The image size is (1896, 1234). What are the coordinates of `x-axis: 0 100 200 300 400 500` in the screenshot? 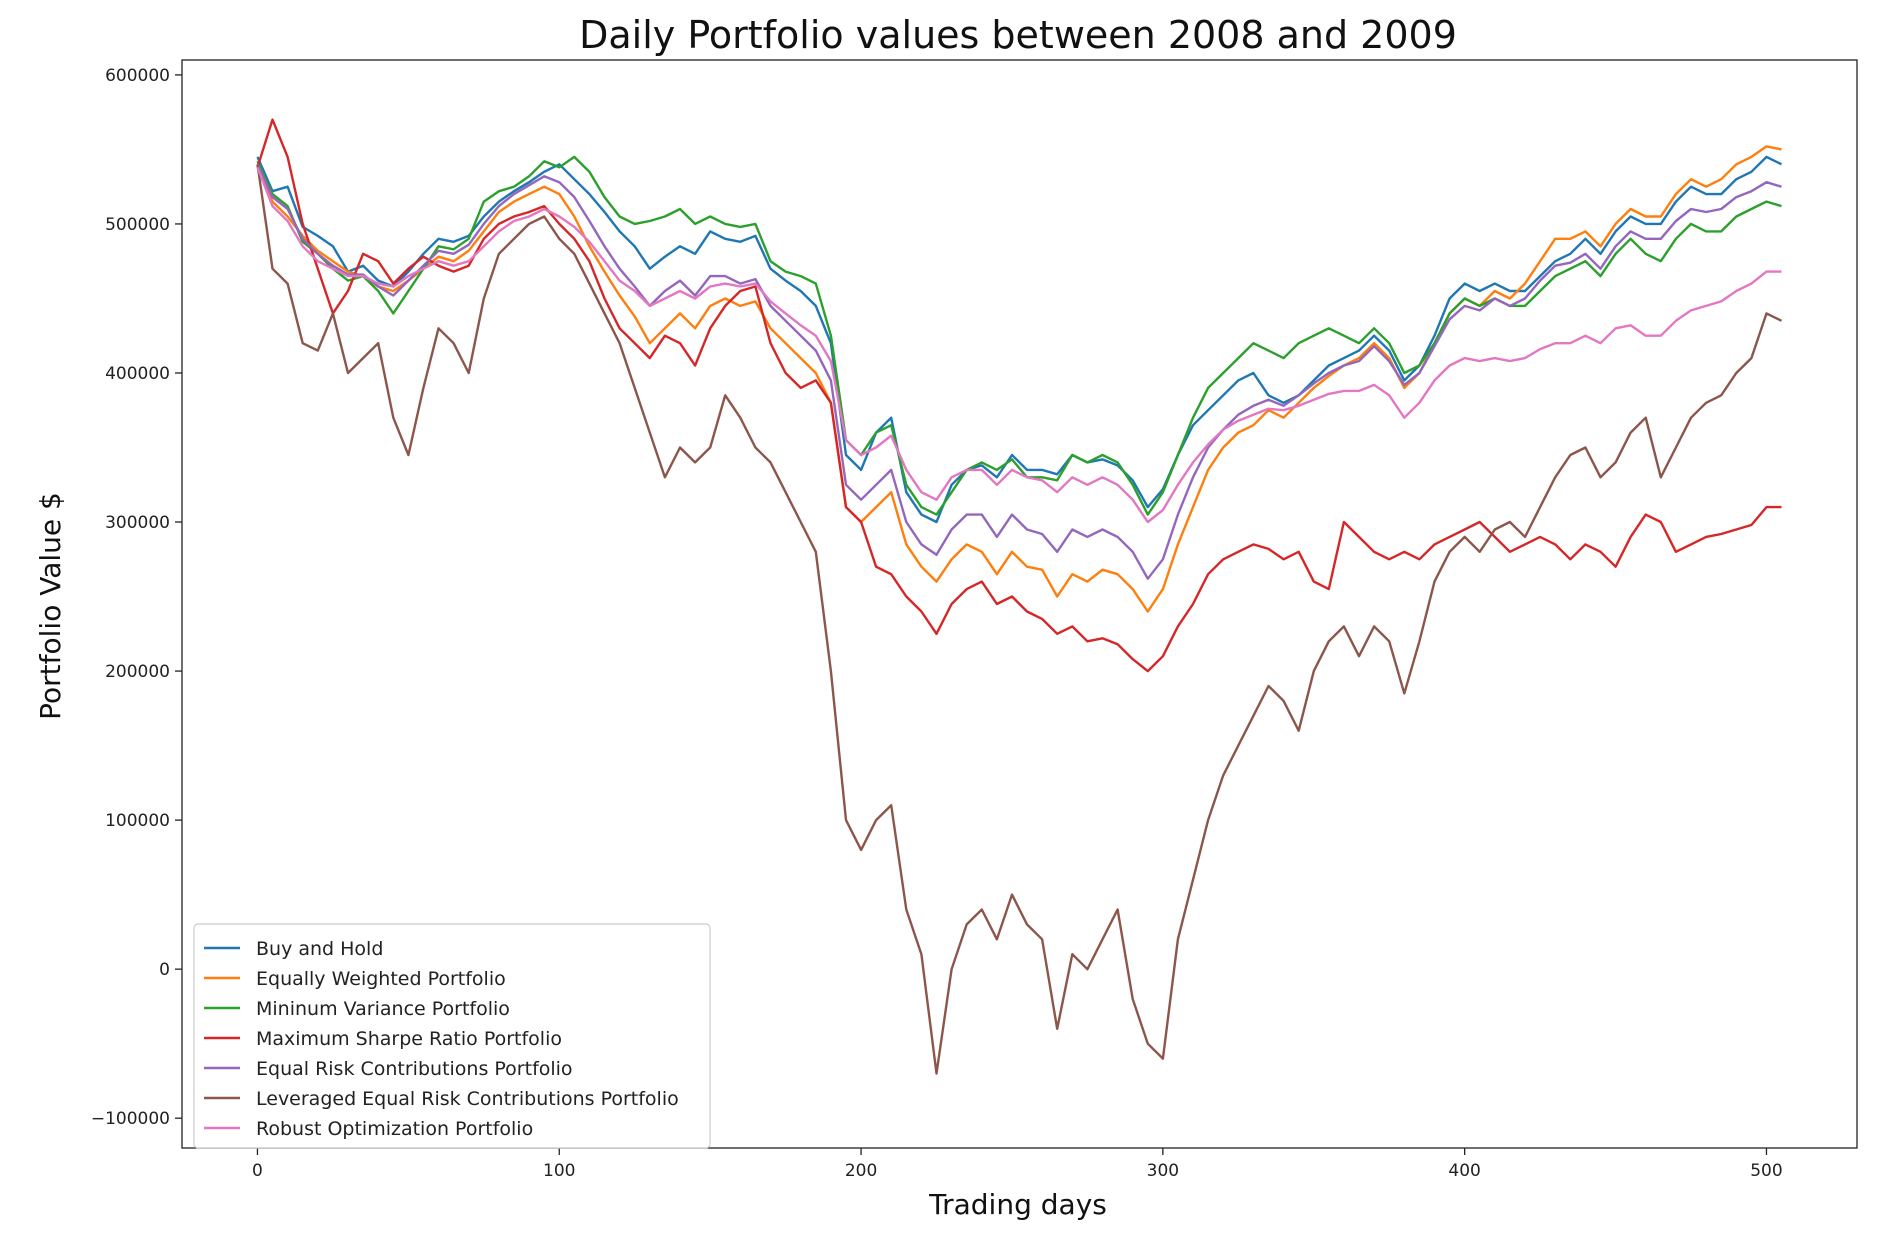 It's located at (1017, 1164).